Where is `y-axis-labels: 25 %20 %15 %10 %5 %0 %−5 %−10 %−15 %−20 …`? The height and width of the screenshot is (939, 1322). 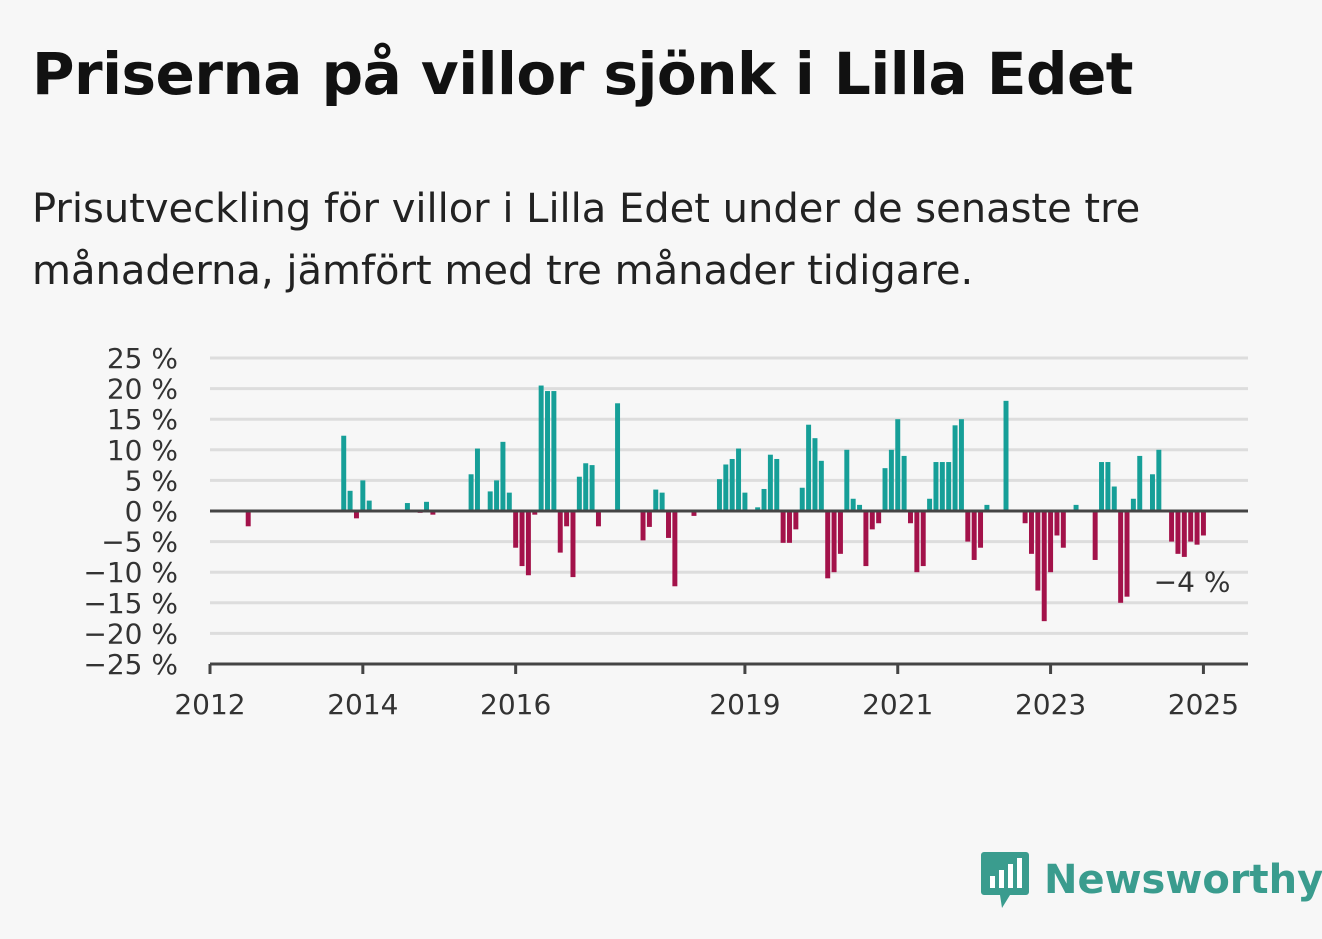 y-axis-labels: 25 %20 %15 %10 %5 %0 %−5 %−10 %−15 %−20 … is located at coordinates (130, 511).